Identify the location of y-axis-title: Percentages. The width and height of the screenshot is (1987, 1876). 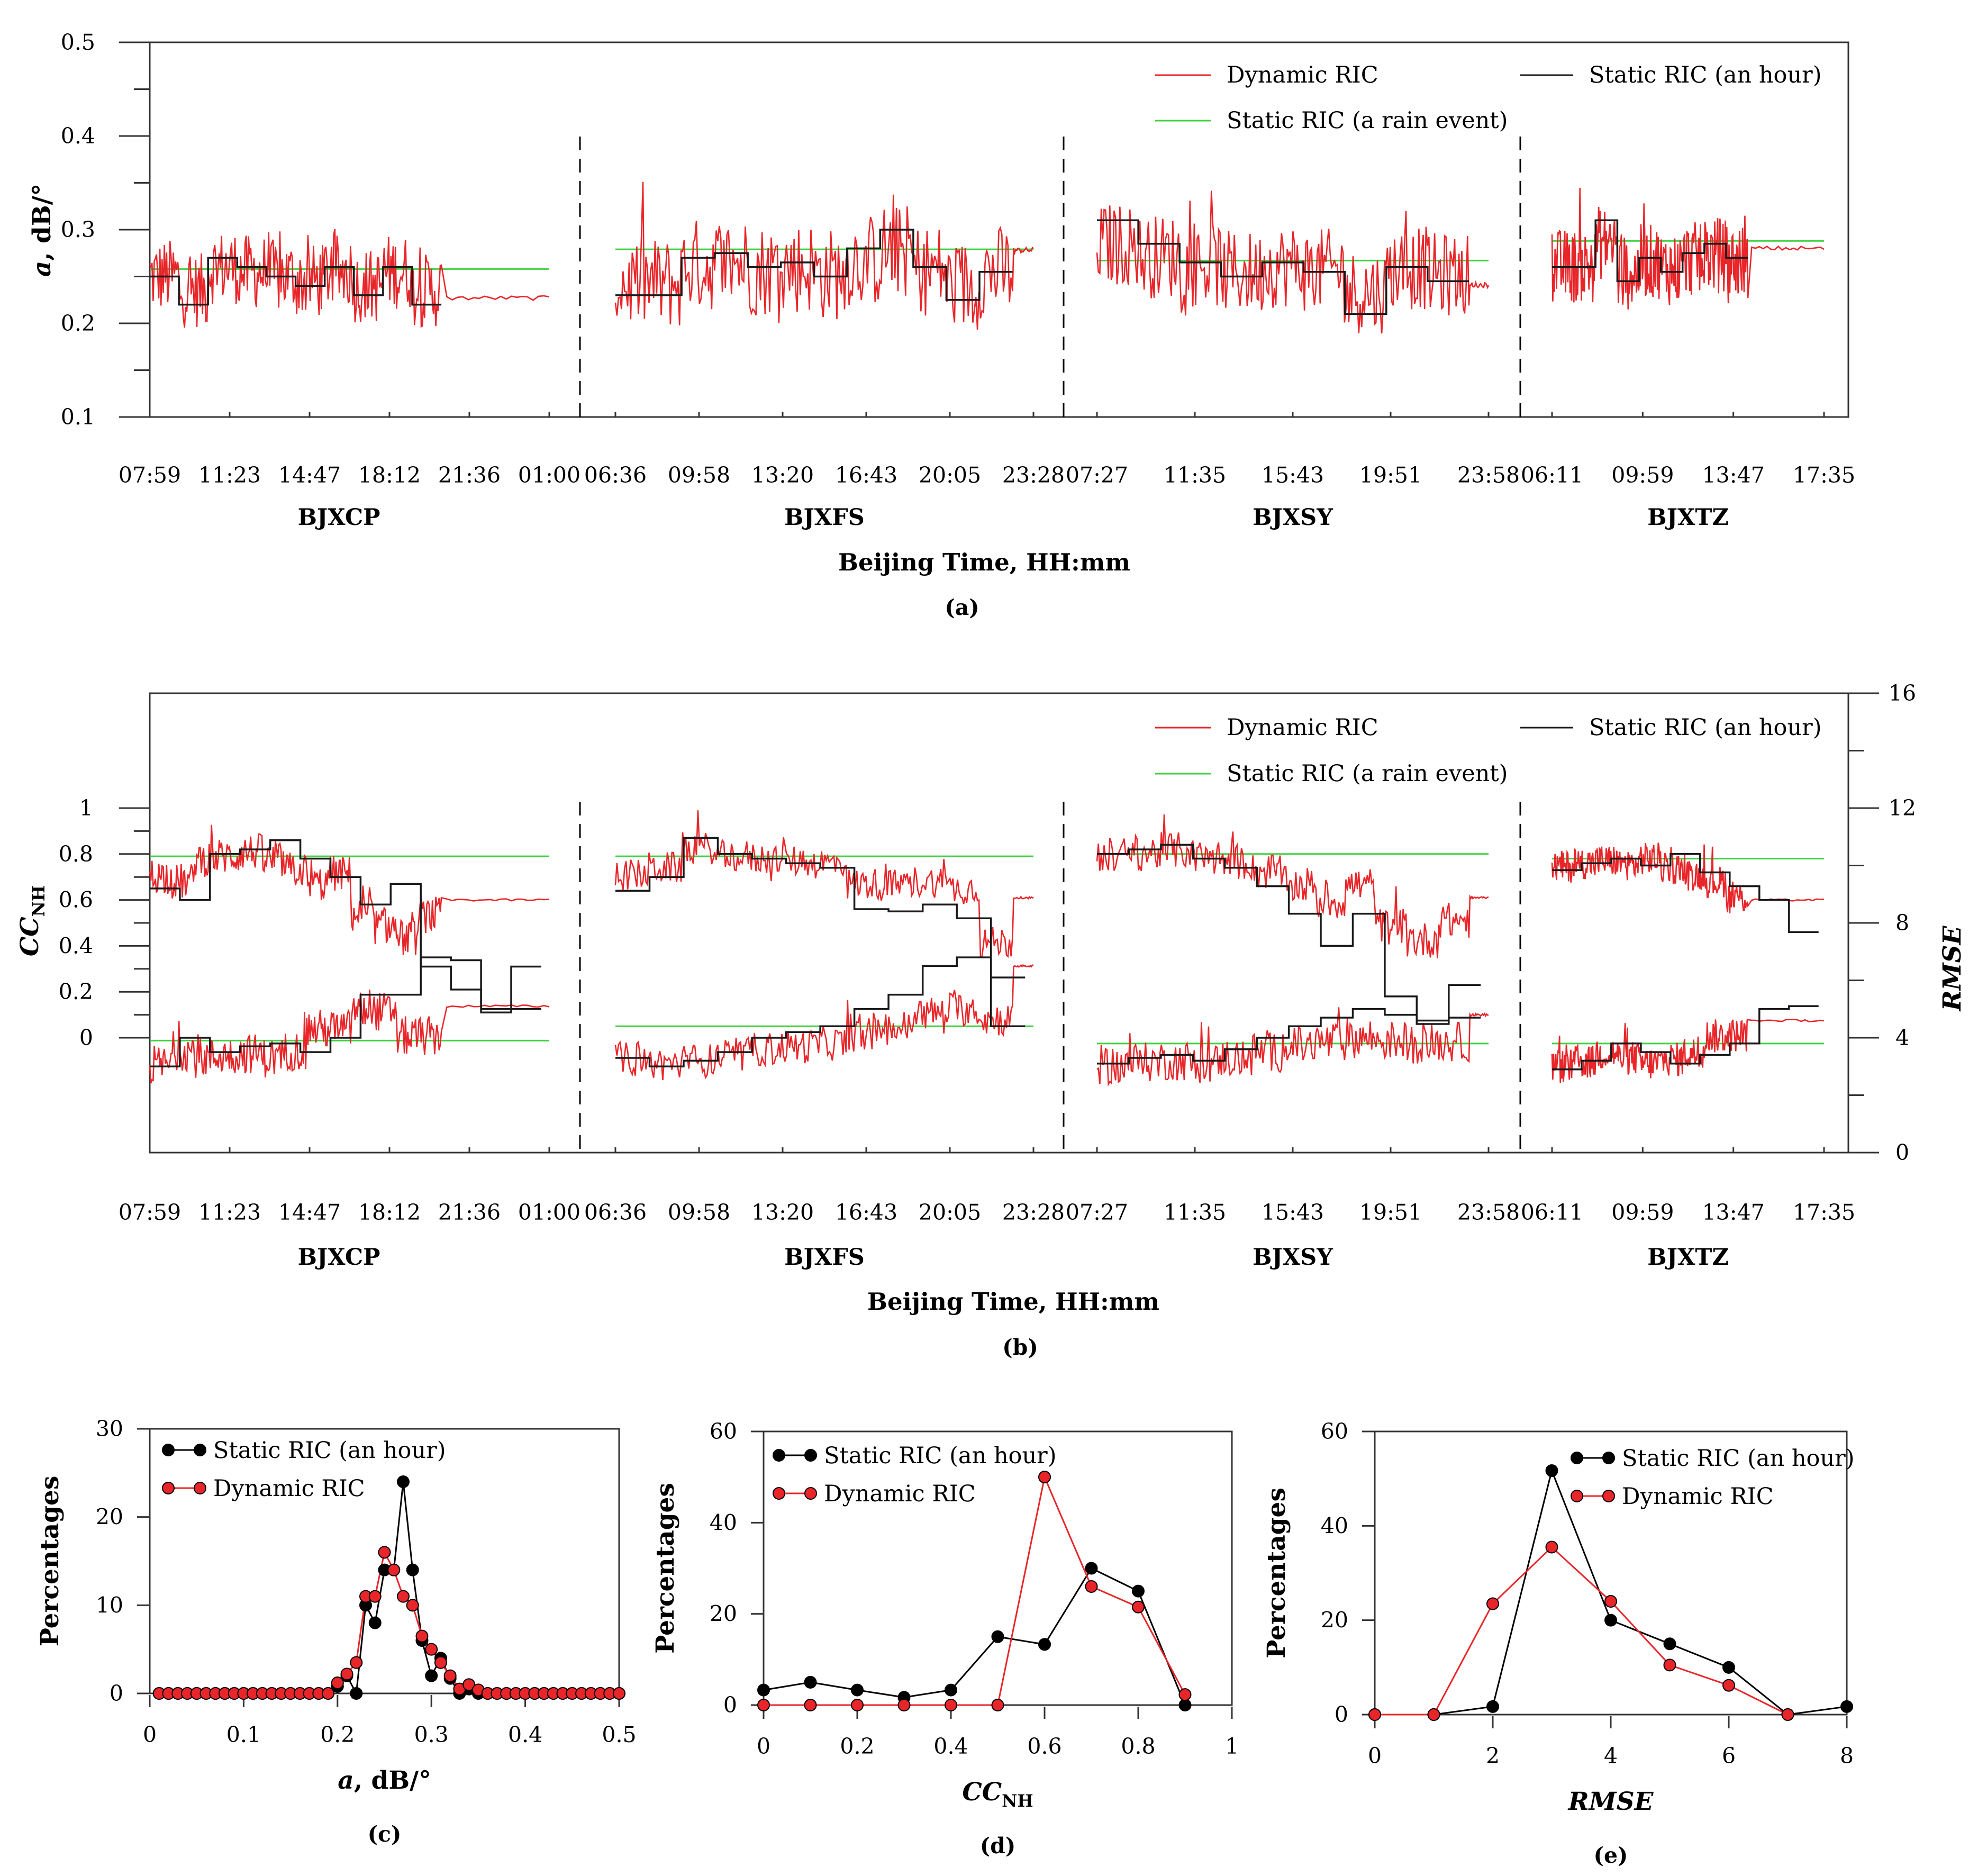
(50, 1561).